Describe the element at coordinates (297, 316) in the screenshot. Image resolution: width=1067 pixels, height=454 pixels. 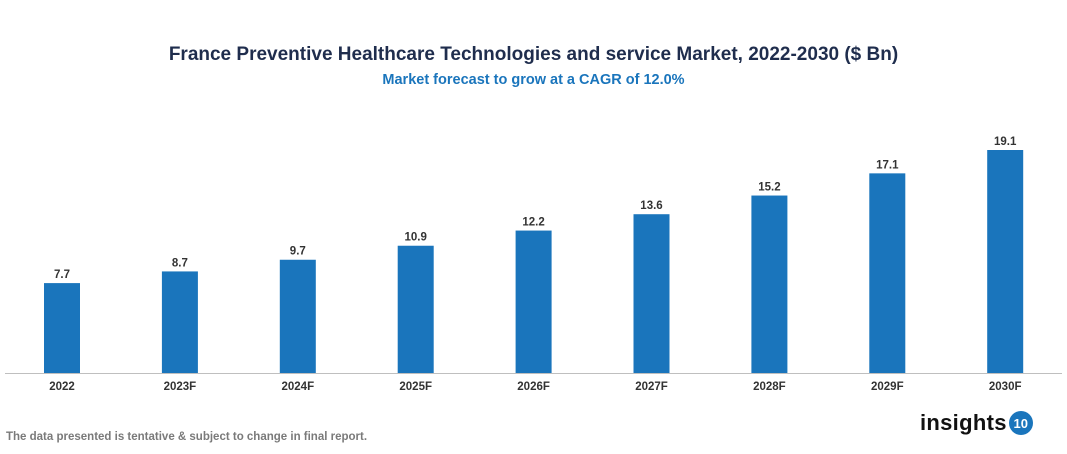
I see `bar-2024F` at that location.